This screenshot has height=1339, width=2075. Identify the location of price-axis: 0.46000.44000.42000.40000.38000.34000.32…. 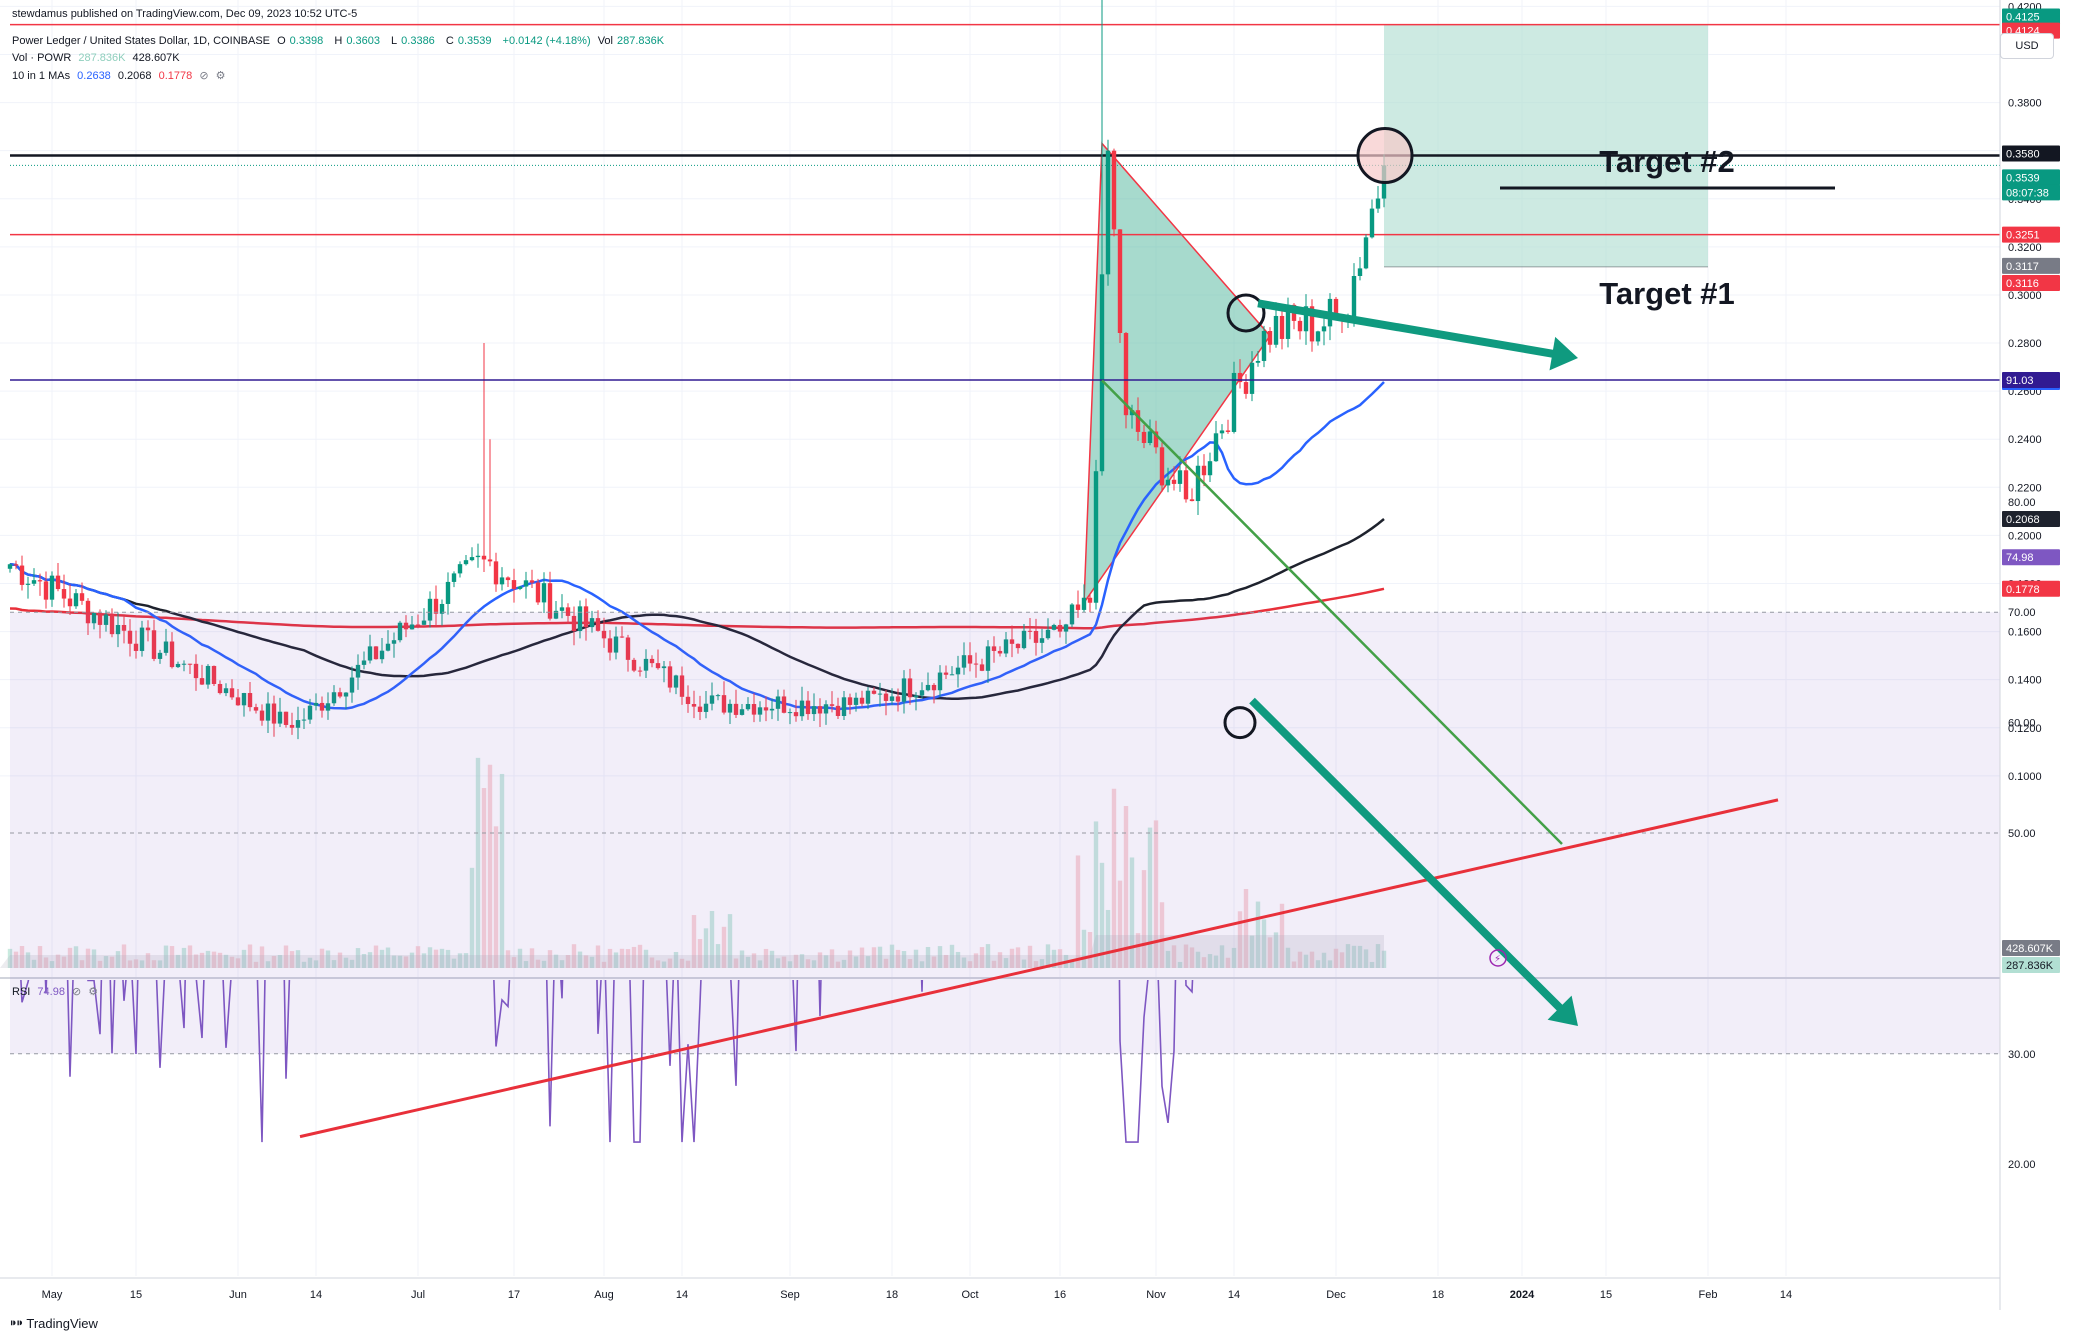
(2025, 391).